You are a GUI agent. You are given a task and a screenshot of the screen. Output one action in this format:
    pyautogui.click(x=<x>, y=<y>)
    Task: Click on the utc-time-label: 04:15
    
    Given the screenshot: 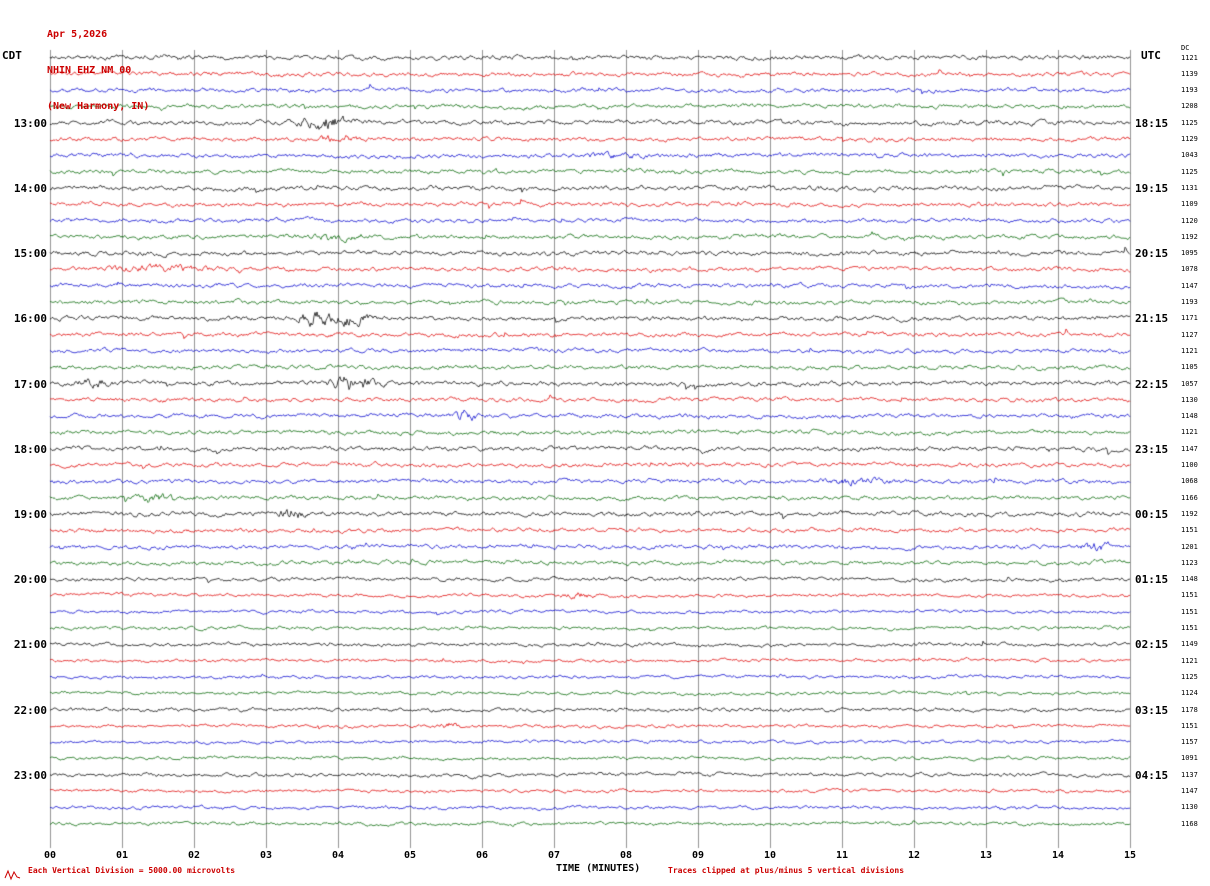 What is the action you would take?
    pyautogui.click(x=1152, y=775)
    